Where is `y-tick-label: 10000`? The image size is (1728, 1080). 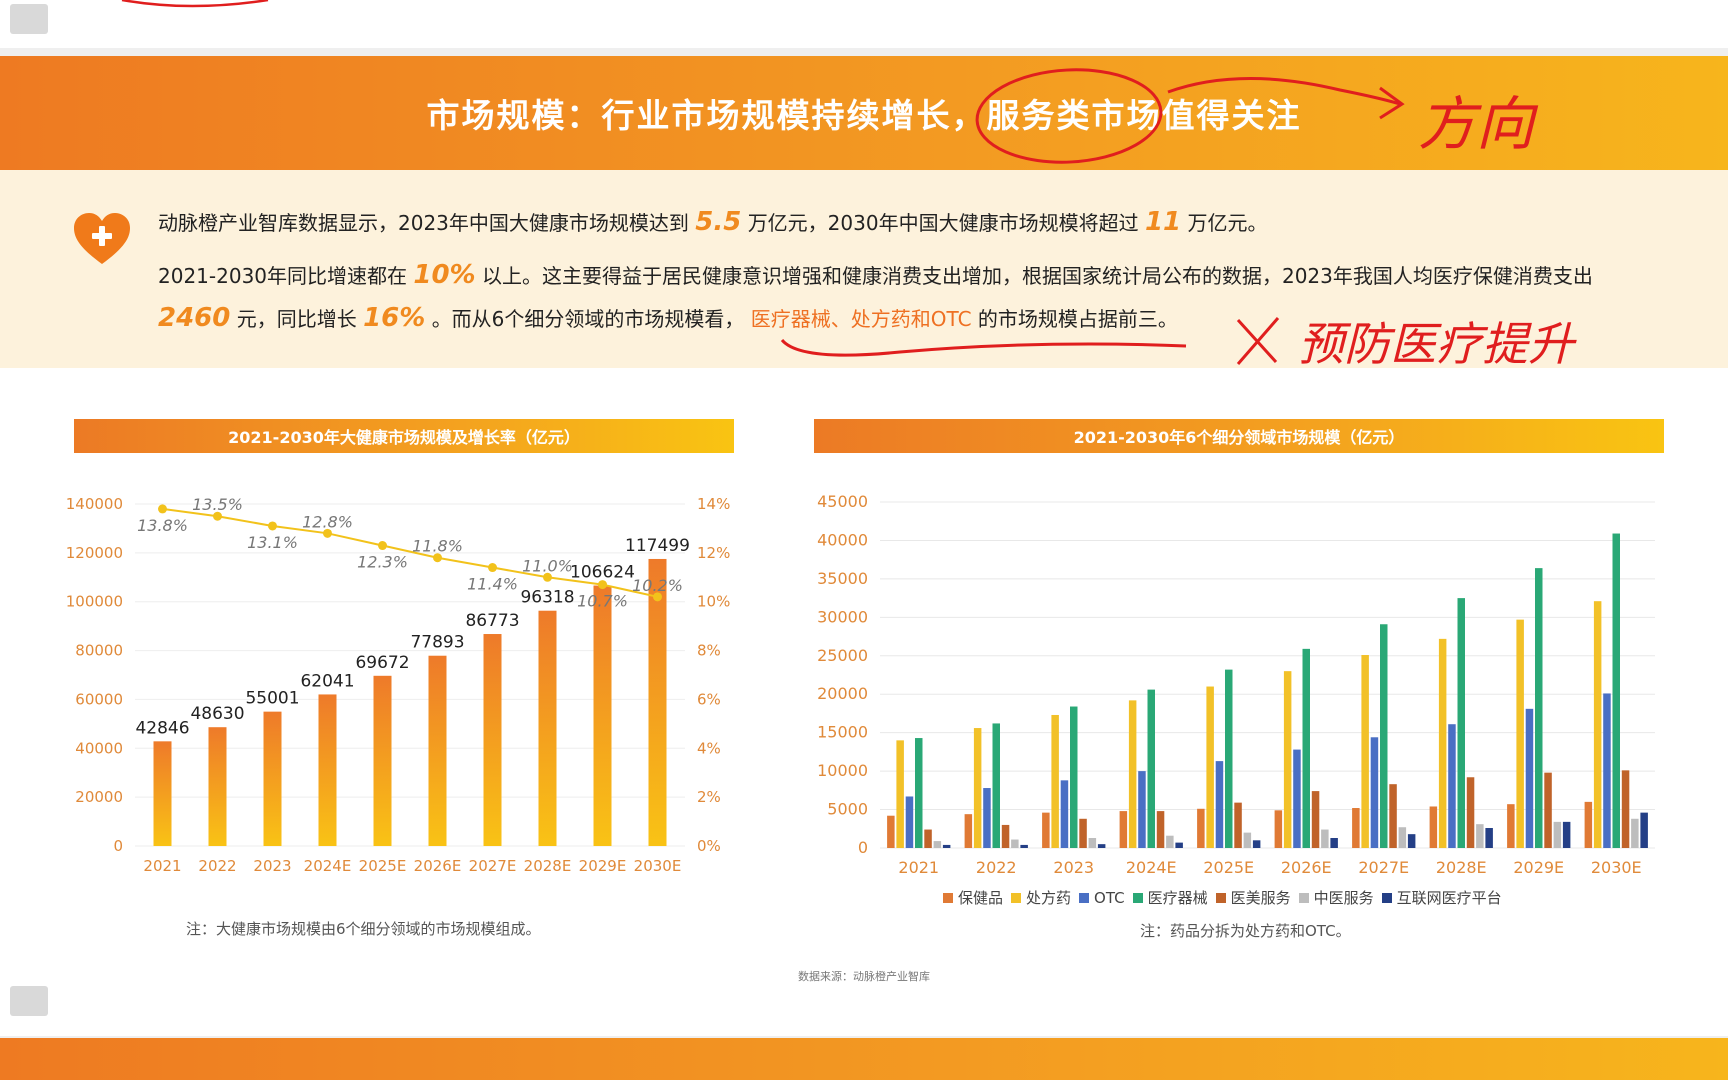 y-tick-label: 10000 is located at coordinates (842, 770).